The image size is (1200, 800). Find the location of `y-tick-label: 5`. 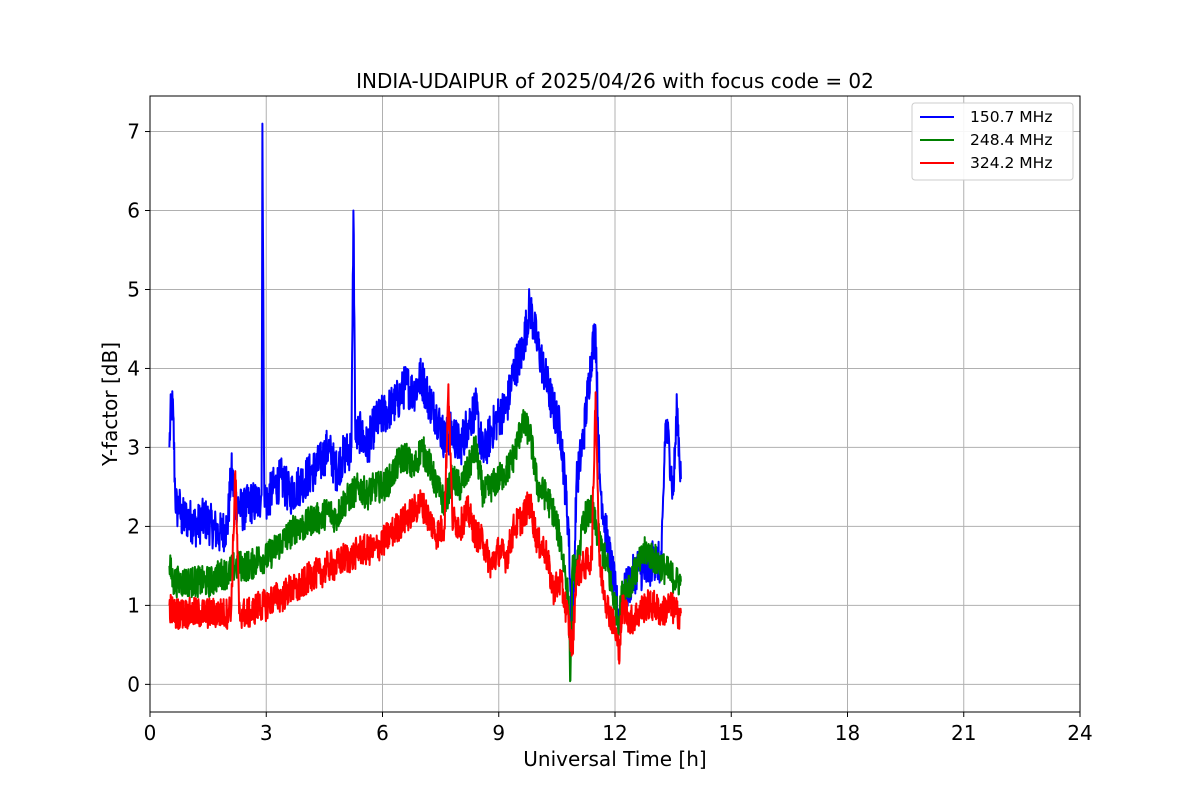

y-tick-label: 5 is located at coordinates (133, 289).